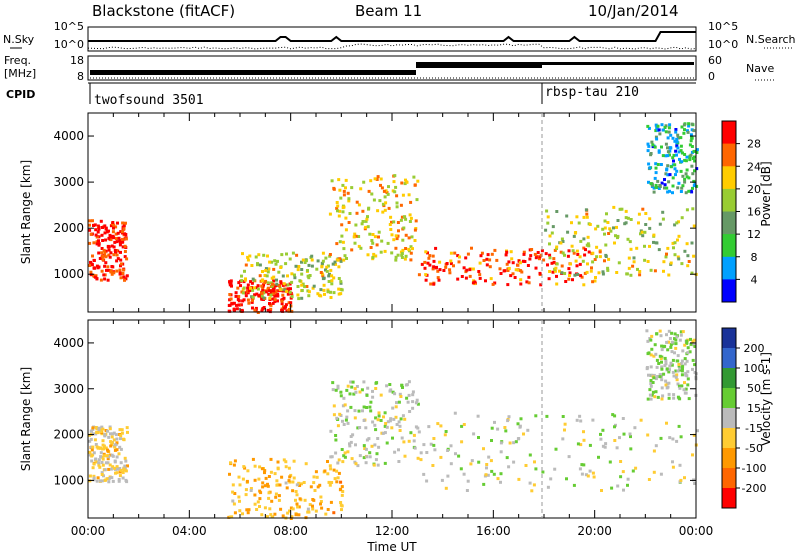 The height and width of the screenshot is (554, 800). What do you see at coordinates (592, 92) in the screenshot?
I see `cpid-program-1: rbsp-tau 210` at bounding box center [592, 92].